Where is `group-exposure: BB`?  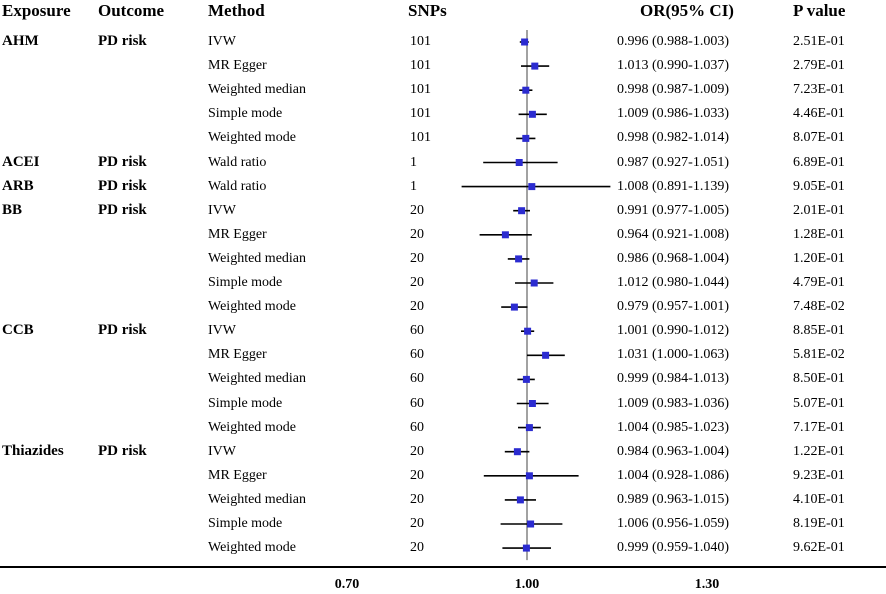 group-exposure: BB is located at coordinates (12, 209).